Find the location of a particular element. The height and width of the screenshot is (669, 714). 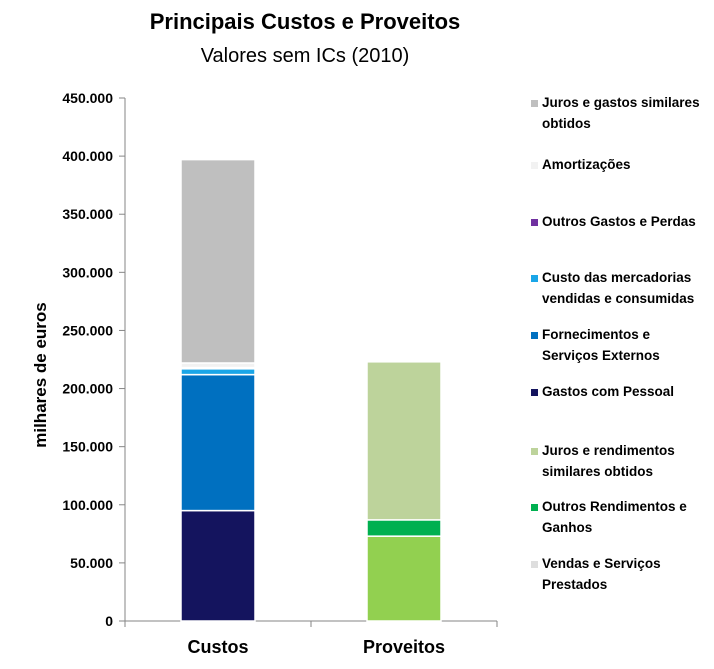

chart-subtitle: Valores sem ICs (2010) is located at coordinates (305, 56).